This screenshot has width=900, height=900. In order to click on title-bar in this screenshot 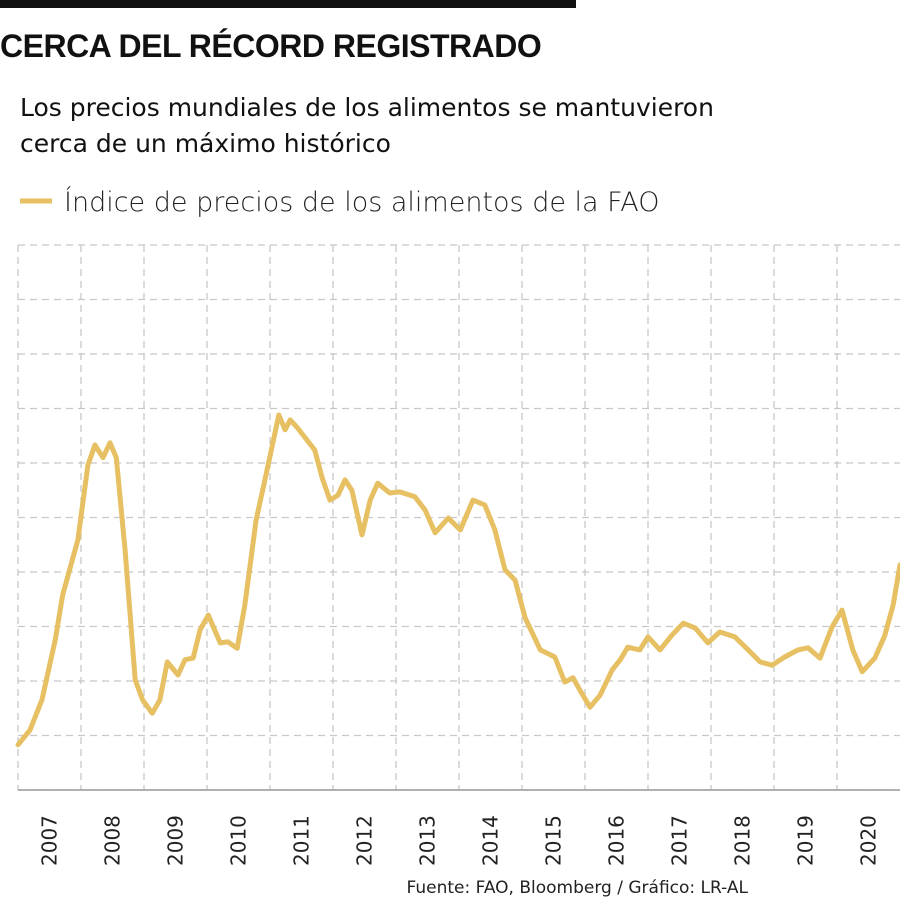, I will do `click(288, 4)`.